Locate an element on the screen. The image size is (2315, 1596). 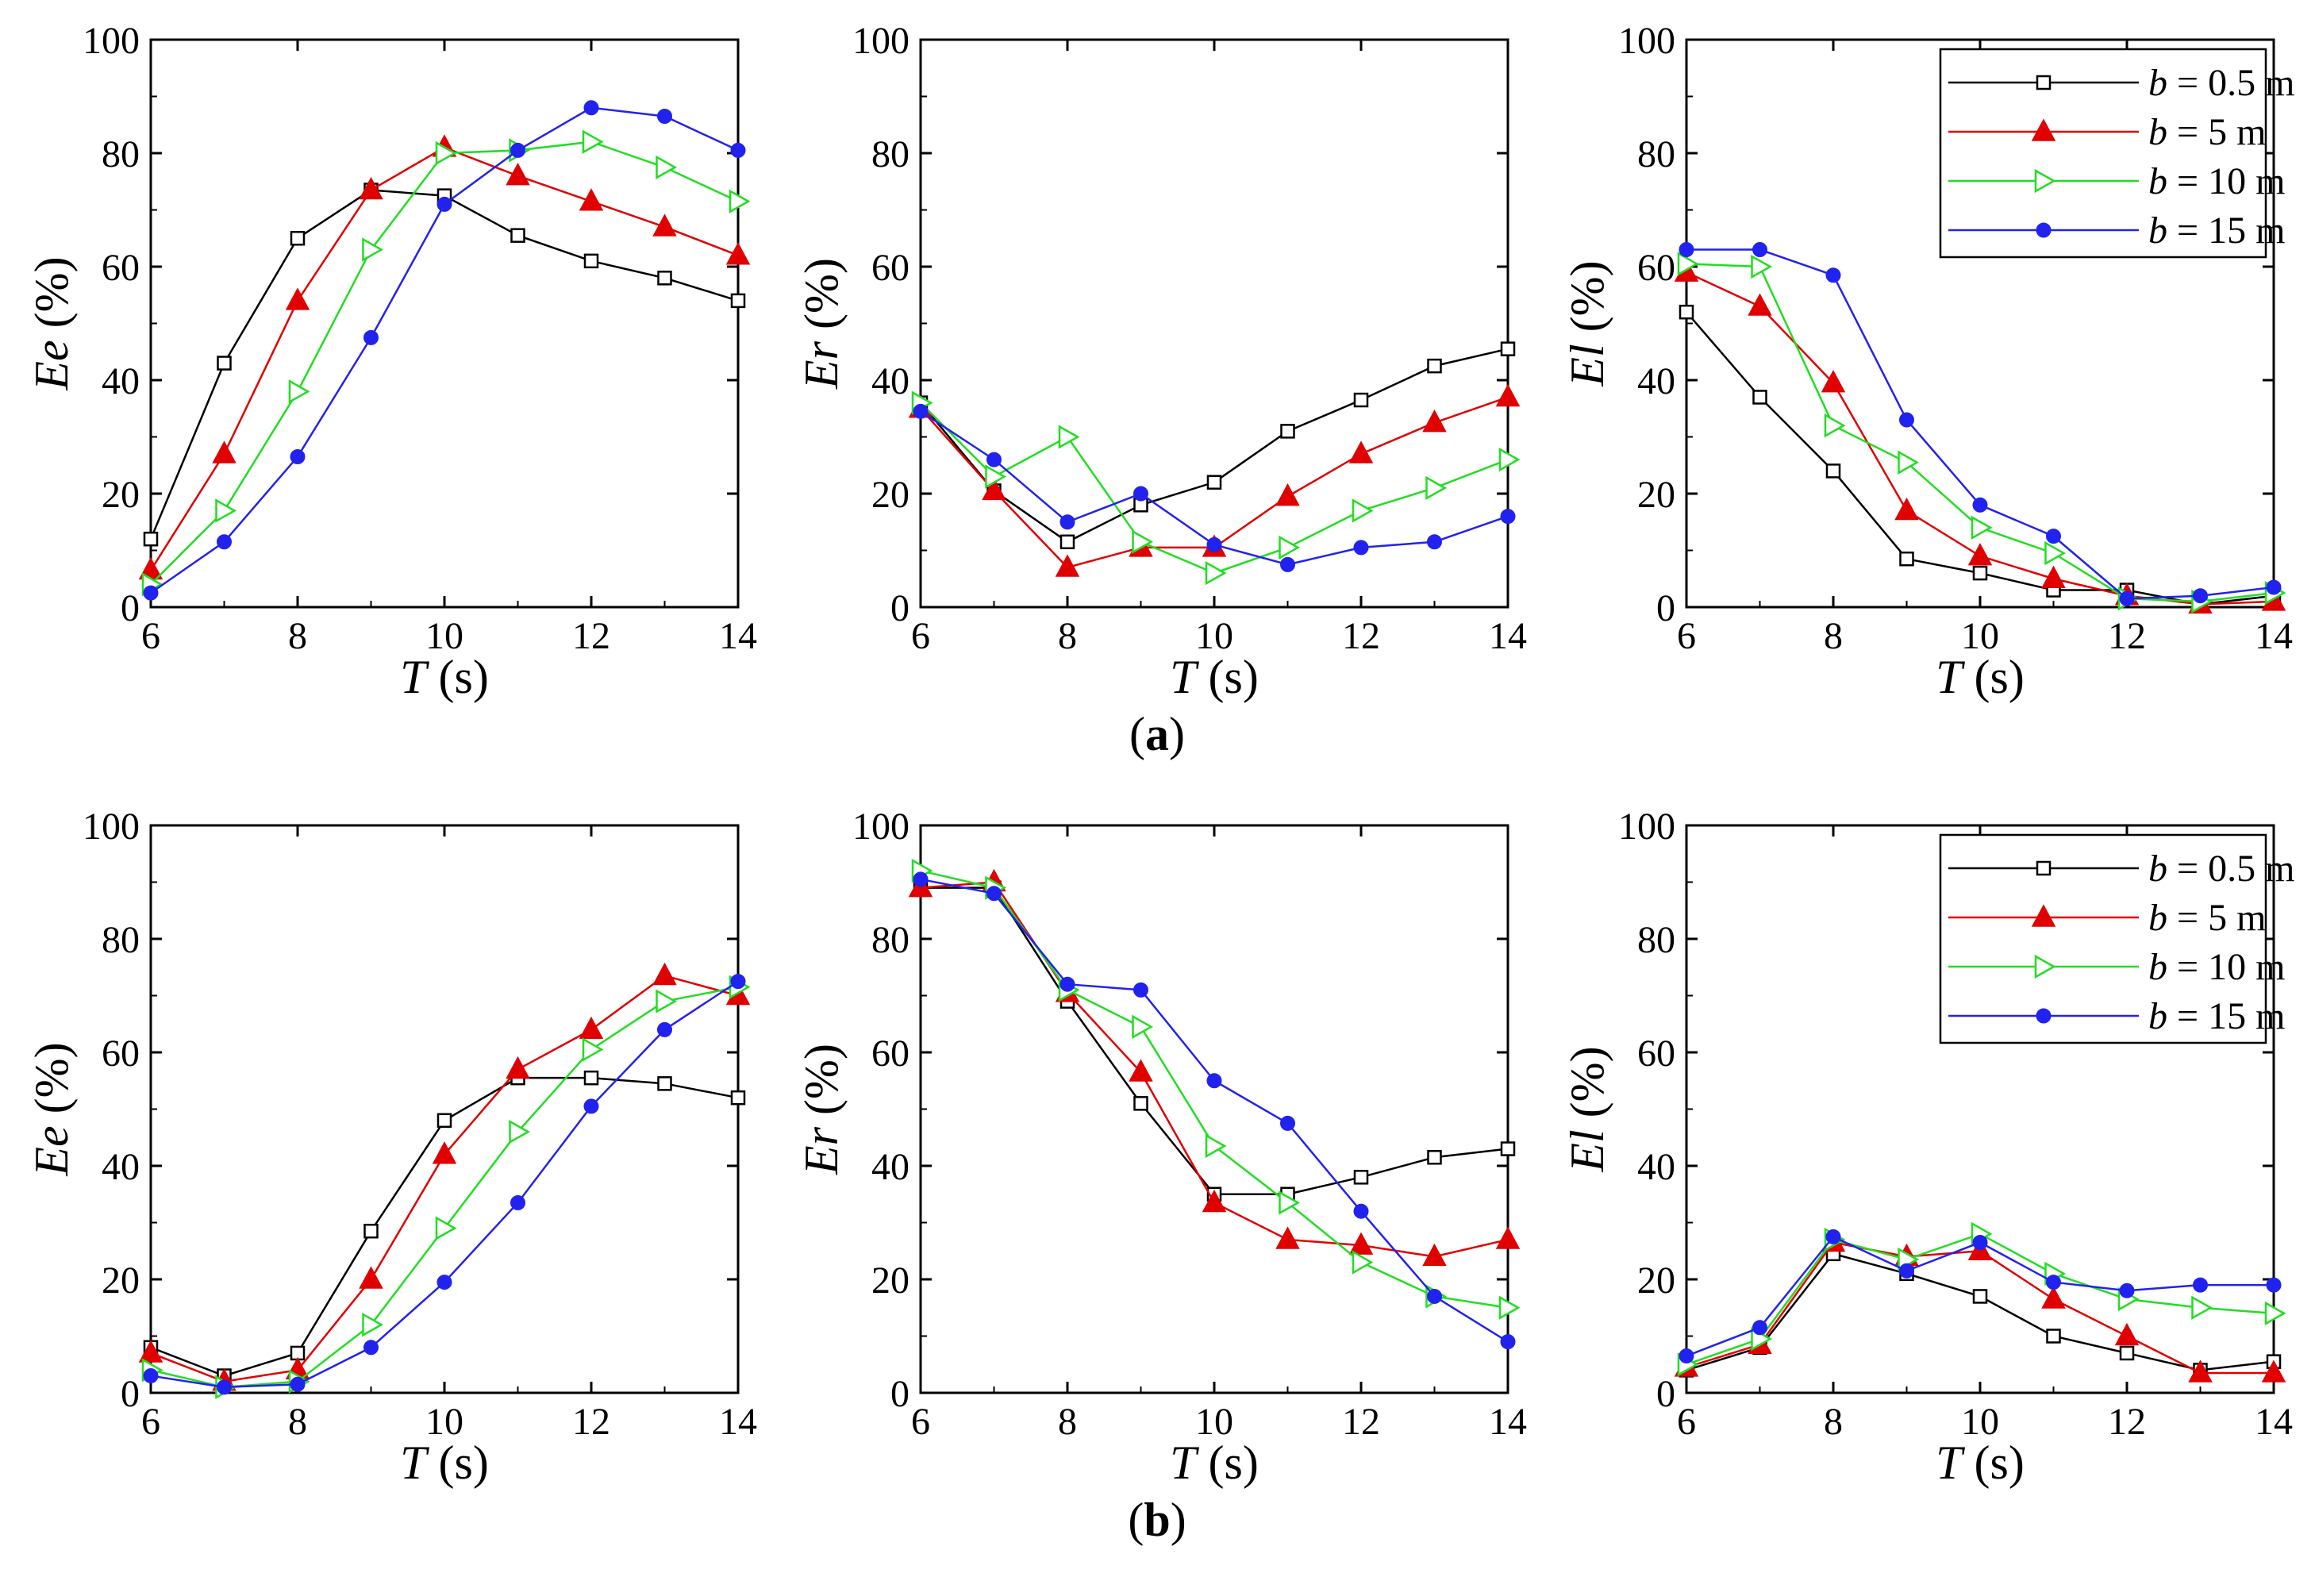
chart-a-Ee: 6 8 10 12 14 0 20 40 60 80 100 T (s) Ee (%) is located at coordinates (391, 361).